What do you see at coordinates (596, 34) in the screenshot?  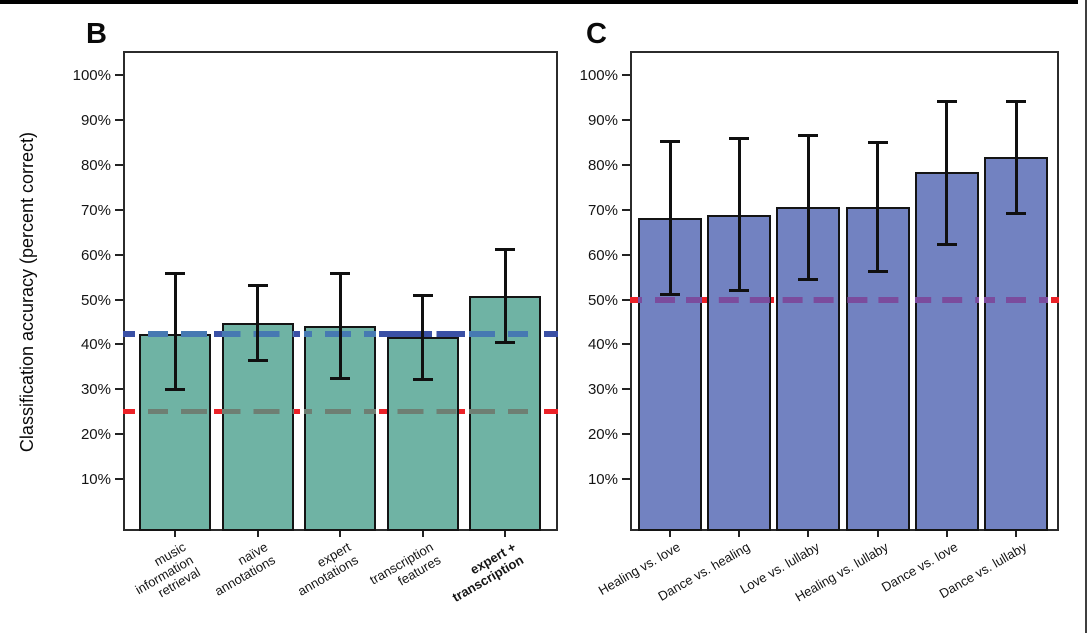 I see `panel-letter-c: C` at bounding box center [596, 34].